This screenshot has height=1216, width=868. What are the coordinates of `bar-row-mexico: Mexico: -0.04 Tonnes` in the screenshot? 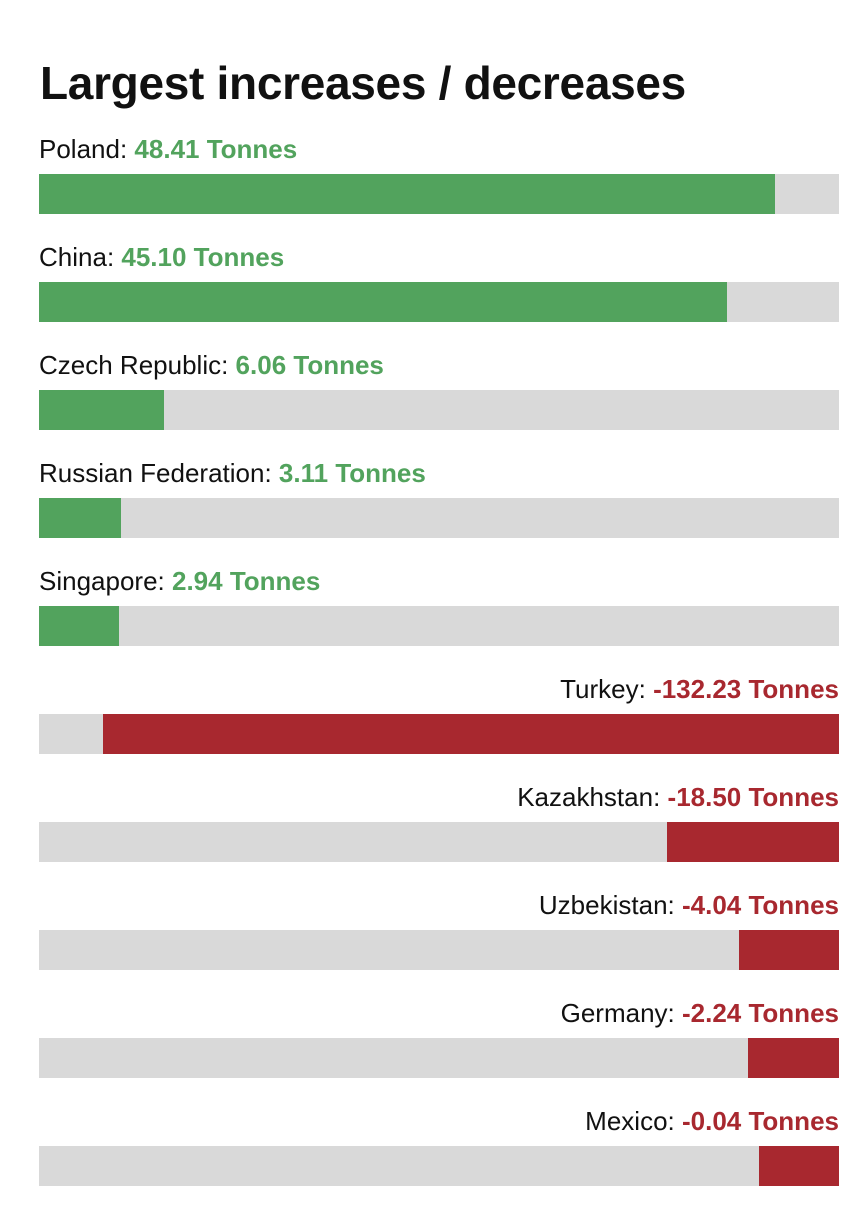 It's located at (439, 1151).